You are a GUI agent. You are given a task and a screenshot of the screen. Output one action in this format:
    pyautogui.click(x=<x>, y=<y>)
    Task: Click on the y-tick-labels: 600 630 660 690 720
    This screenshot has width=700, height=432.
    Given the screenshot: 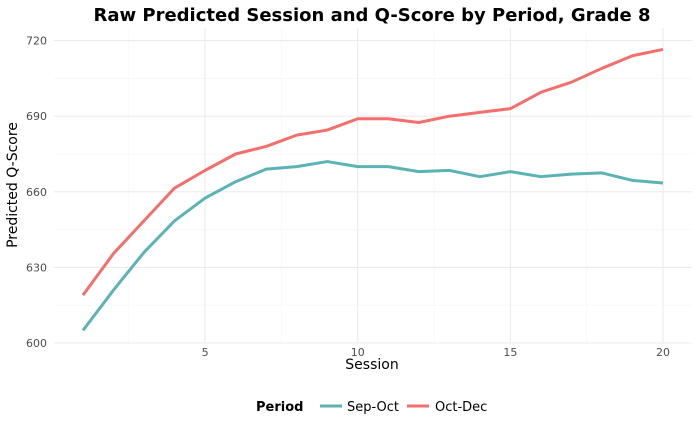 What is the action you would take?
    pyautogui.click(x=36, y=192)
    